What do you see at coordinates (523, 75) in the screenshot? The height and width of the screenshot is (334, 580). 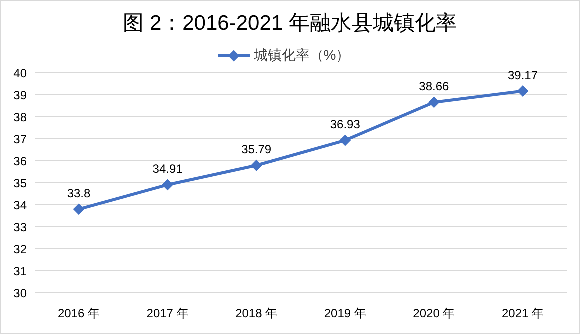 I see `data-label: 39.17` at bounding box center [523, 75].